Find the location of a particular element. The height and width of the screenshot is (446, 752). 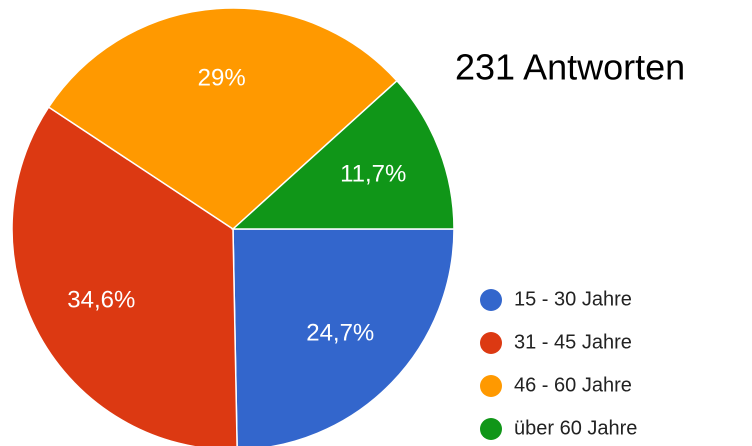

legend-label: 31 - 45 Jahre is located at coordinates (573, 342).